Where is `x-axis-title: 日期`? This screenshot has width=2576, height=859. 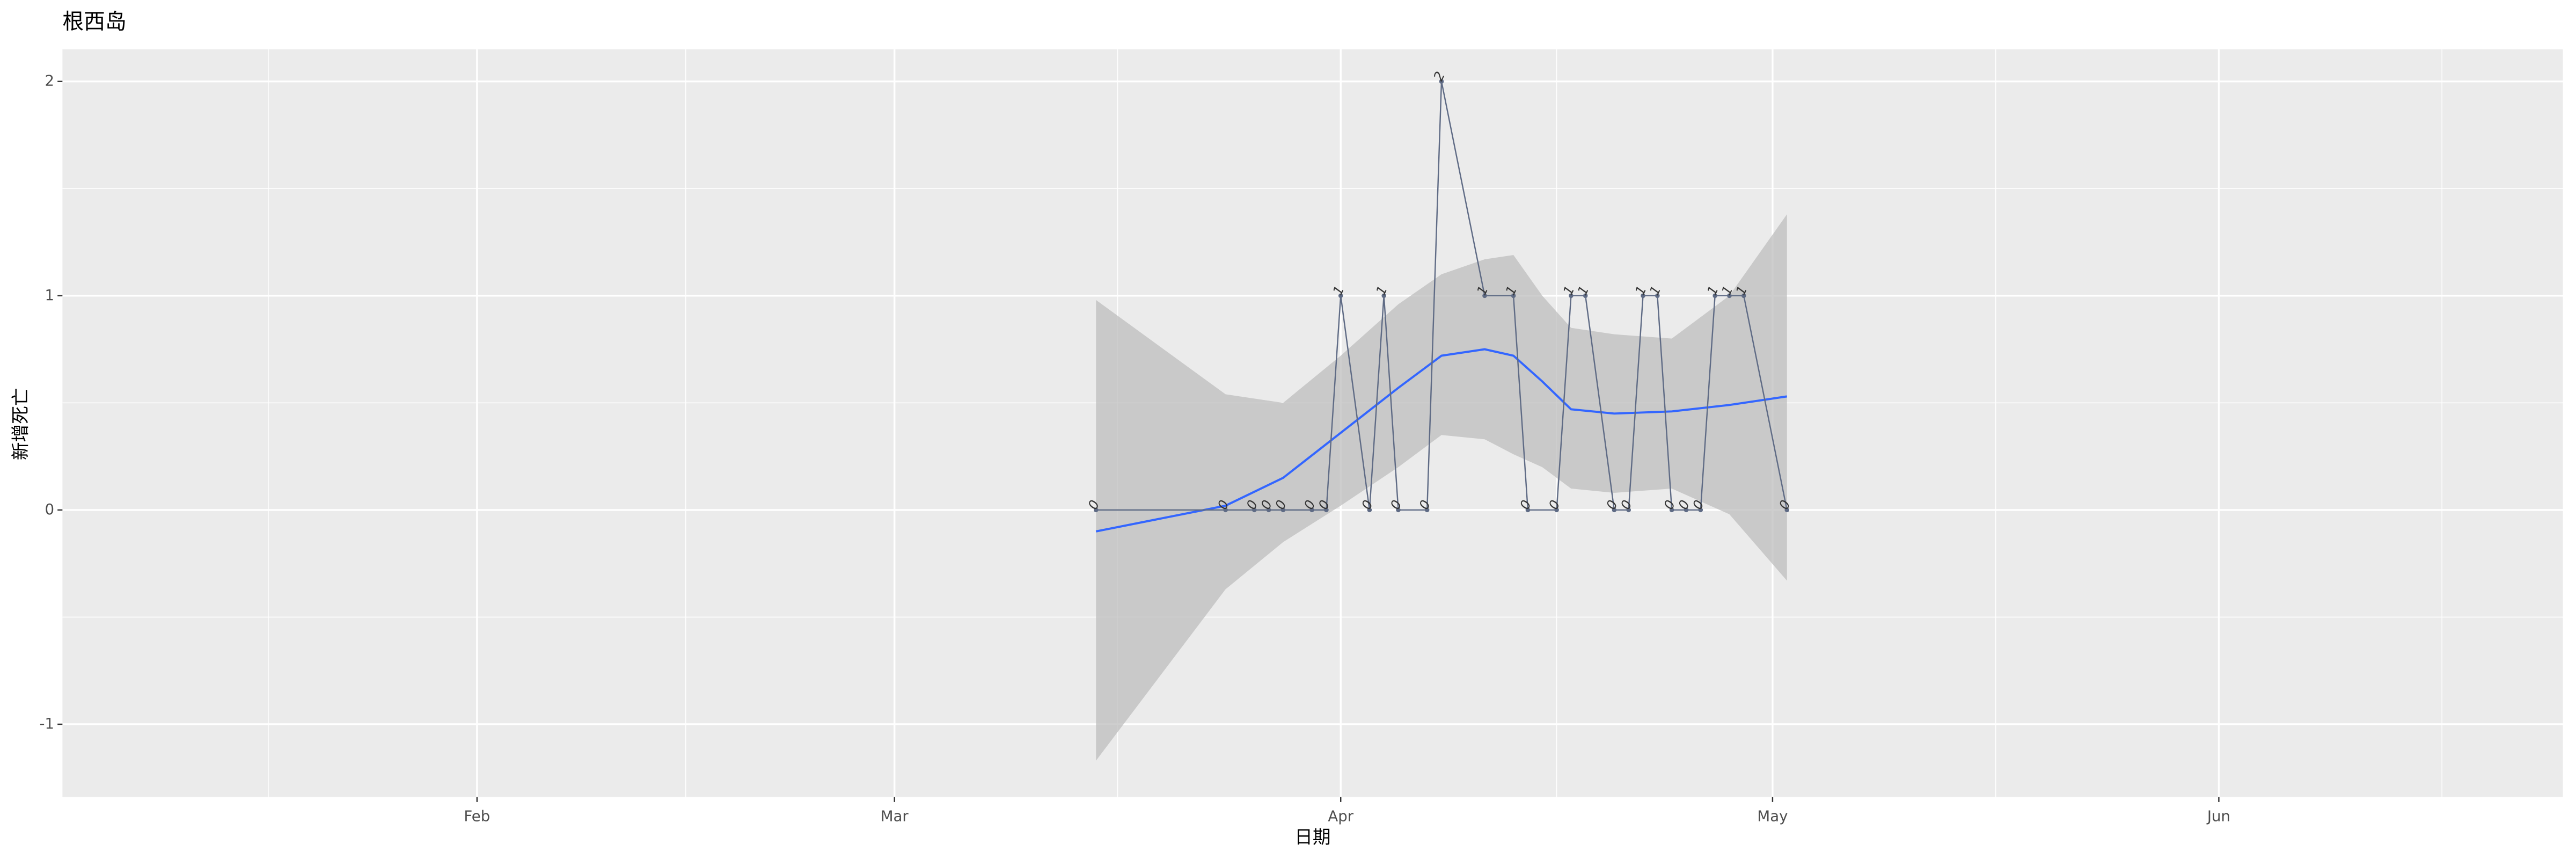 x-axis-title: 日期 is located at coordinates (1312, 837).